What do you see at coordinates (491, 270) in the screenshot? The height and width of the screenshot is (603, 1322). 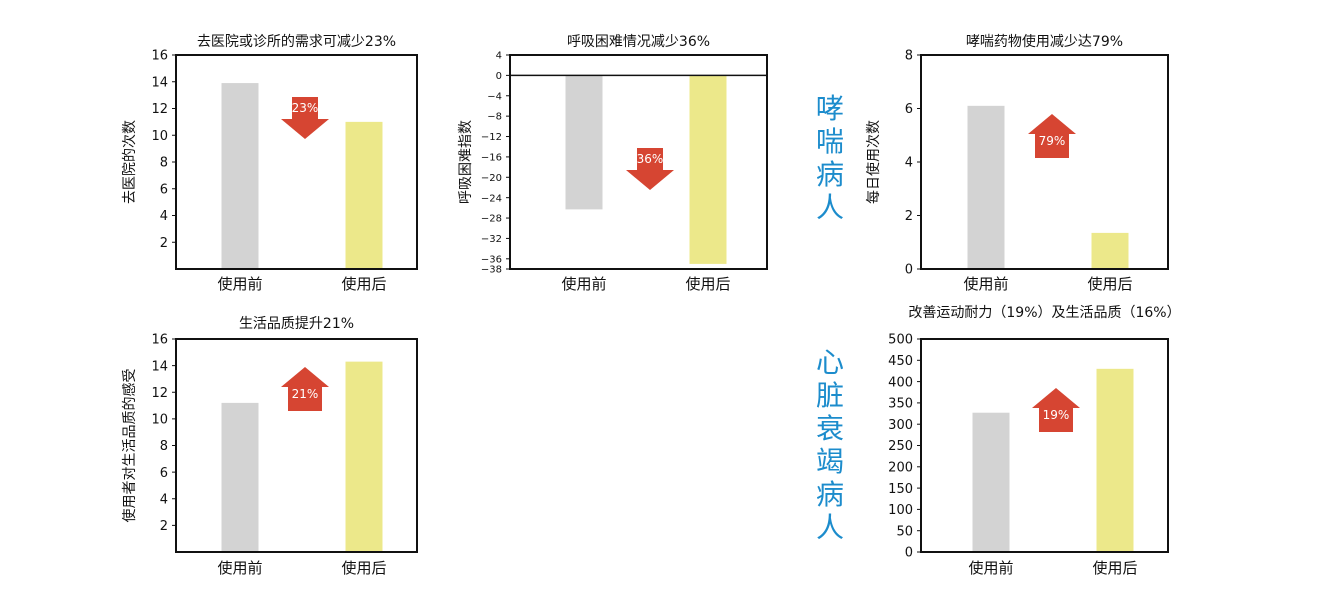 I see `y-tick-label: −38` at bounding box center [491, 270].